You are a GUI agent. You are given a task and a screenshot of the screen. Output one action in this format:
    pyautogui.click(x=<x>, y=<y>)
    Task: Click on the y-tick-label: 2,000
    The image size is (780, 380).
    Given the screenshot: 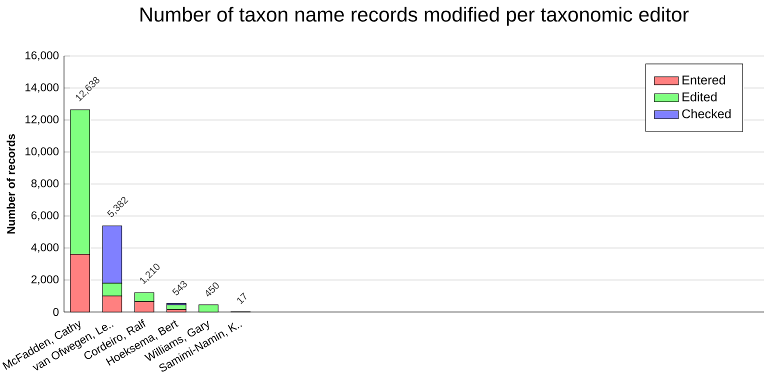 What is the action you would take?
    pyautogui.click(x=45, y=280)
    